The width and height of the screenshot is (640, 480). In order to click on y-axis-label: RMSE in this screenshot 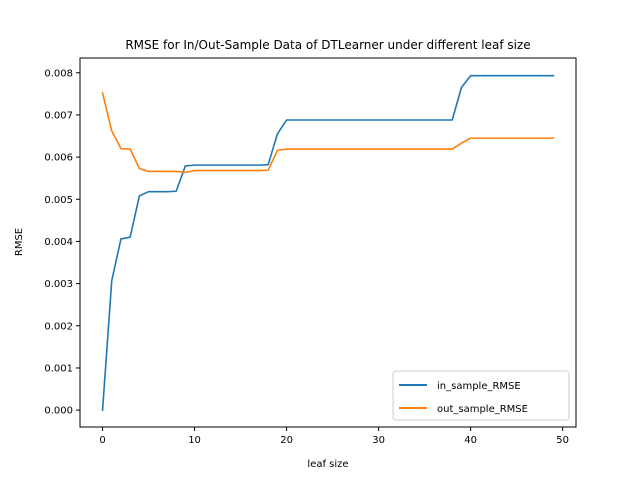, I will do `click(19, 242)`.